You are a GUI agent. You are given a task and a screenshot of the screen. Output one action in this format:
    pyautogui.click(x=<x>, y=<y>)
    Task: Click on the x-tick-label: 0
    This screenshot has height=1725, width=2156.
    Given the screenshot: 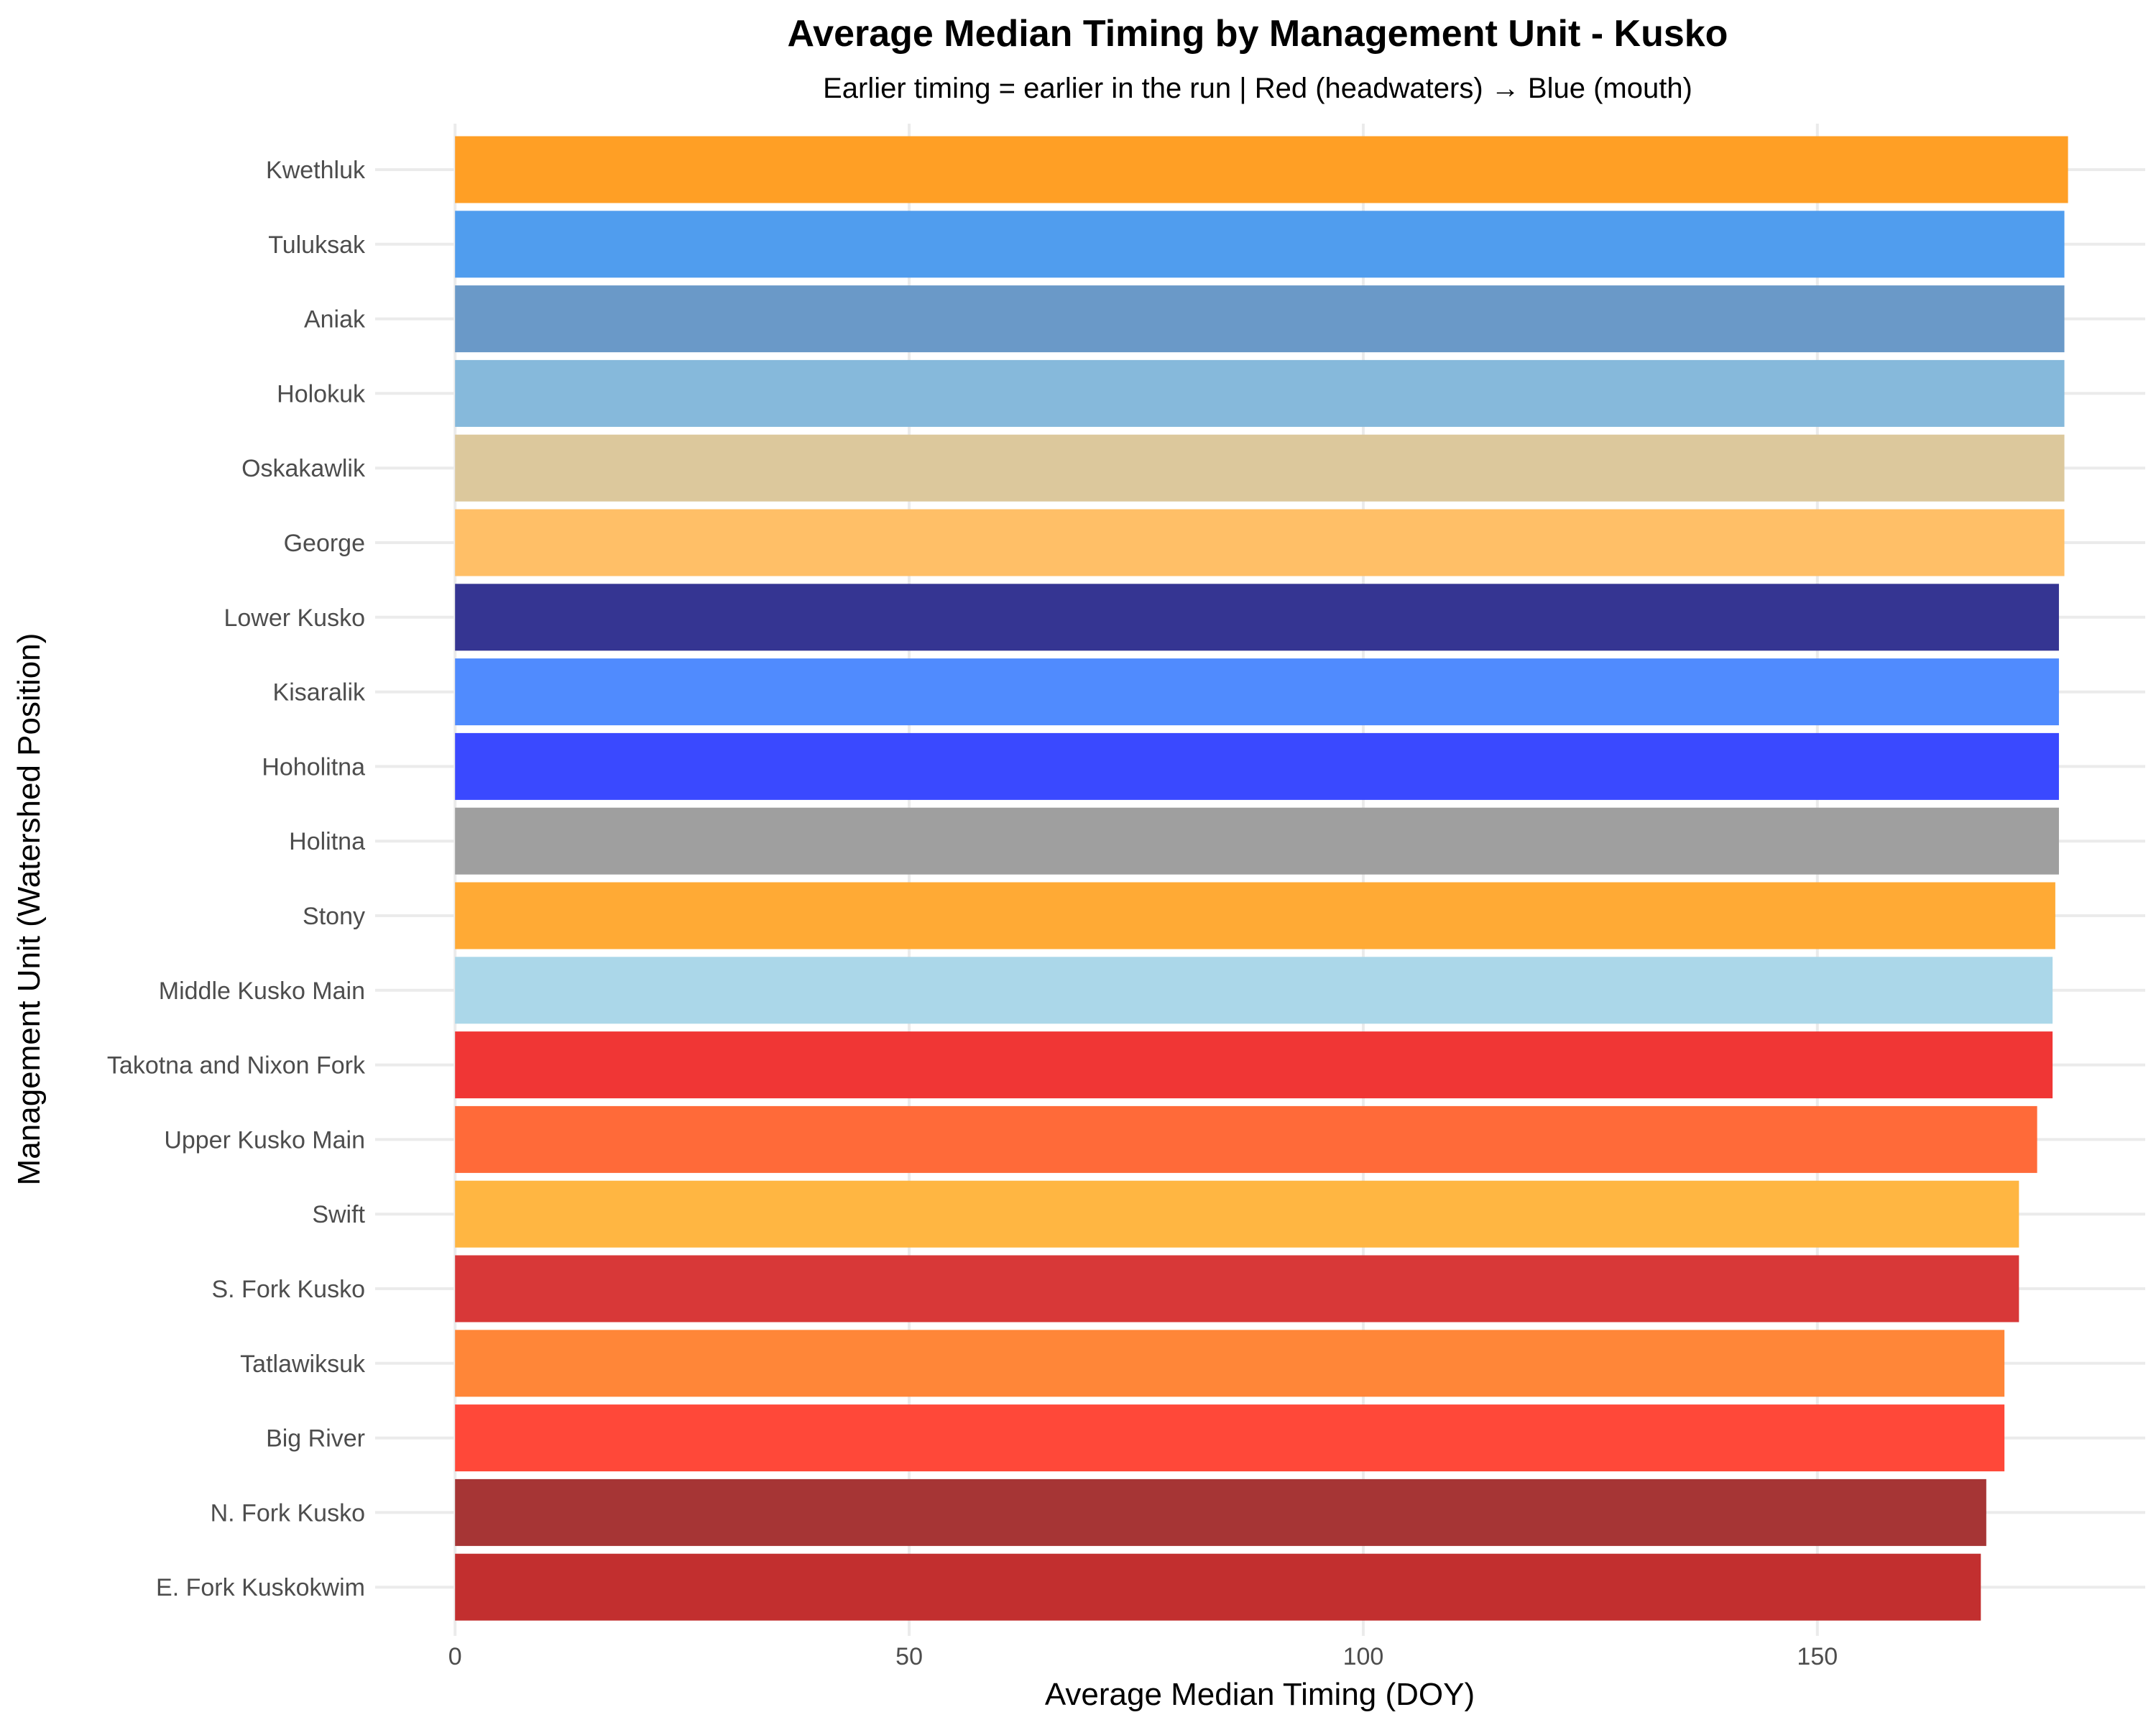 What is the action you would take?
    pyautogui.click(x=455, y=1656)
    